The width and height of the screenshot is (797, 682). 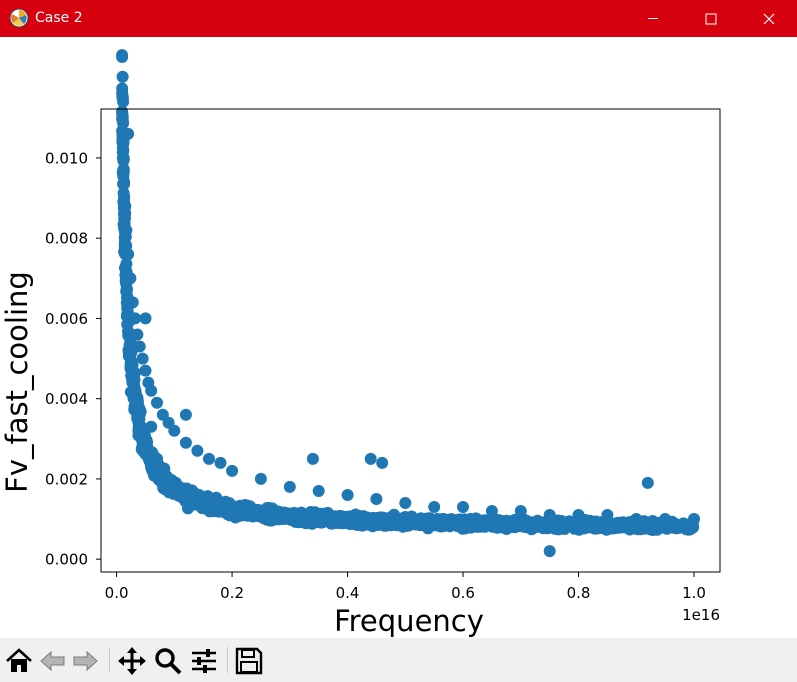 I want to click on back-button, so click(x=53, y=661).